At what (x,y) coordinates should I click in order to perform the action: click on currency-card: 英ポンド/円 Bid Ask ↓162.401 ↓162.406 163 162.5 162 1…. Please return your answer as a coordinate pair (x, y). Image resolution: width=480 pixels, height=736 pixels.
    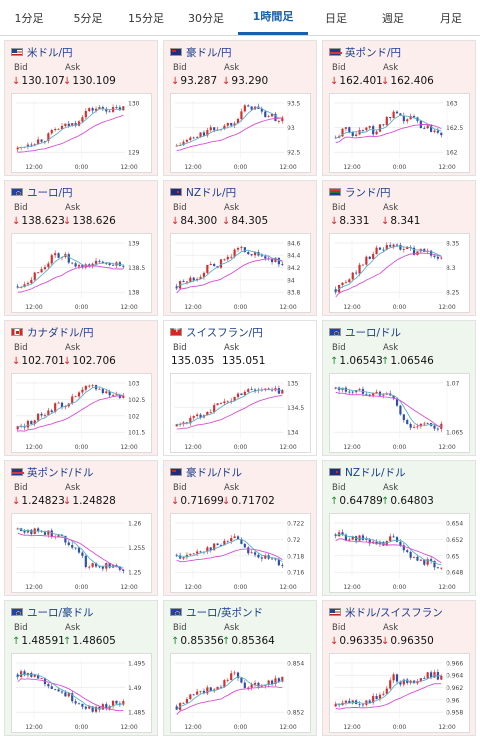
    Looking at the image, I should click on (399, 108).